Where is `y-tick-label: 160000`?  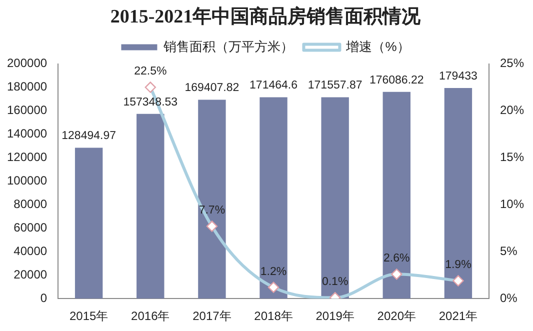
y-tick-label: 160000 is located at coordinates (27, 110).